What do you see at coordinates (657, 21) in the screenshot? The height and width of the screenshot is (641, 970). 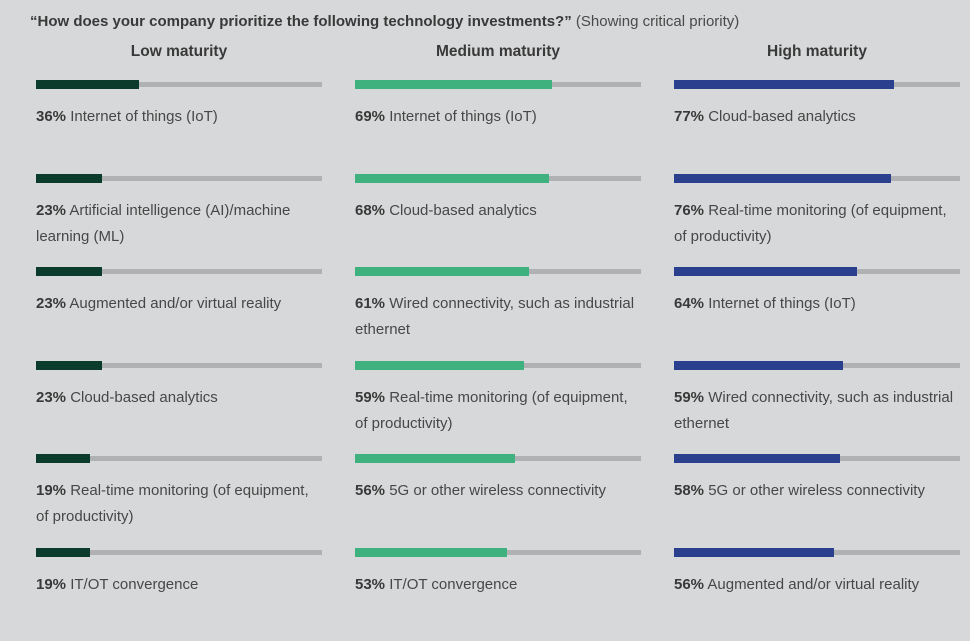 I see `chart-title-note: (Showing critical priority)` at bounding box center [657, 21].